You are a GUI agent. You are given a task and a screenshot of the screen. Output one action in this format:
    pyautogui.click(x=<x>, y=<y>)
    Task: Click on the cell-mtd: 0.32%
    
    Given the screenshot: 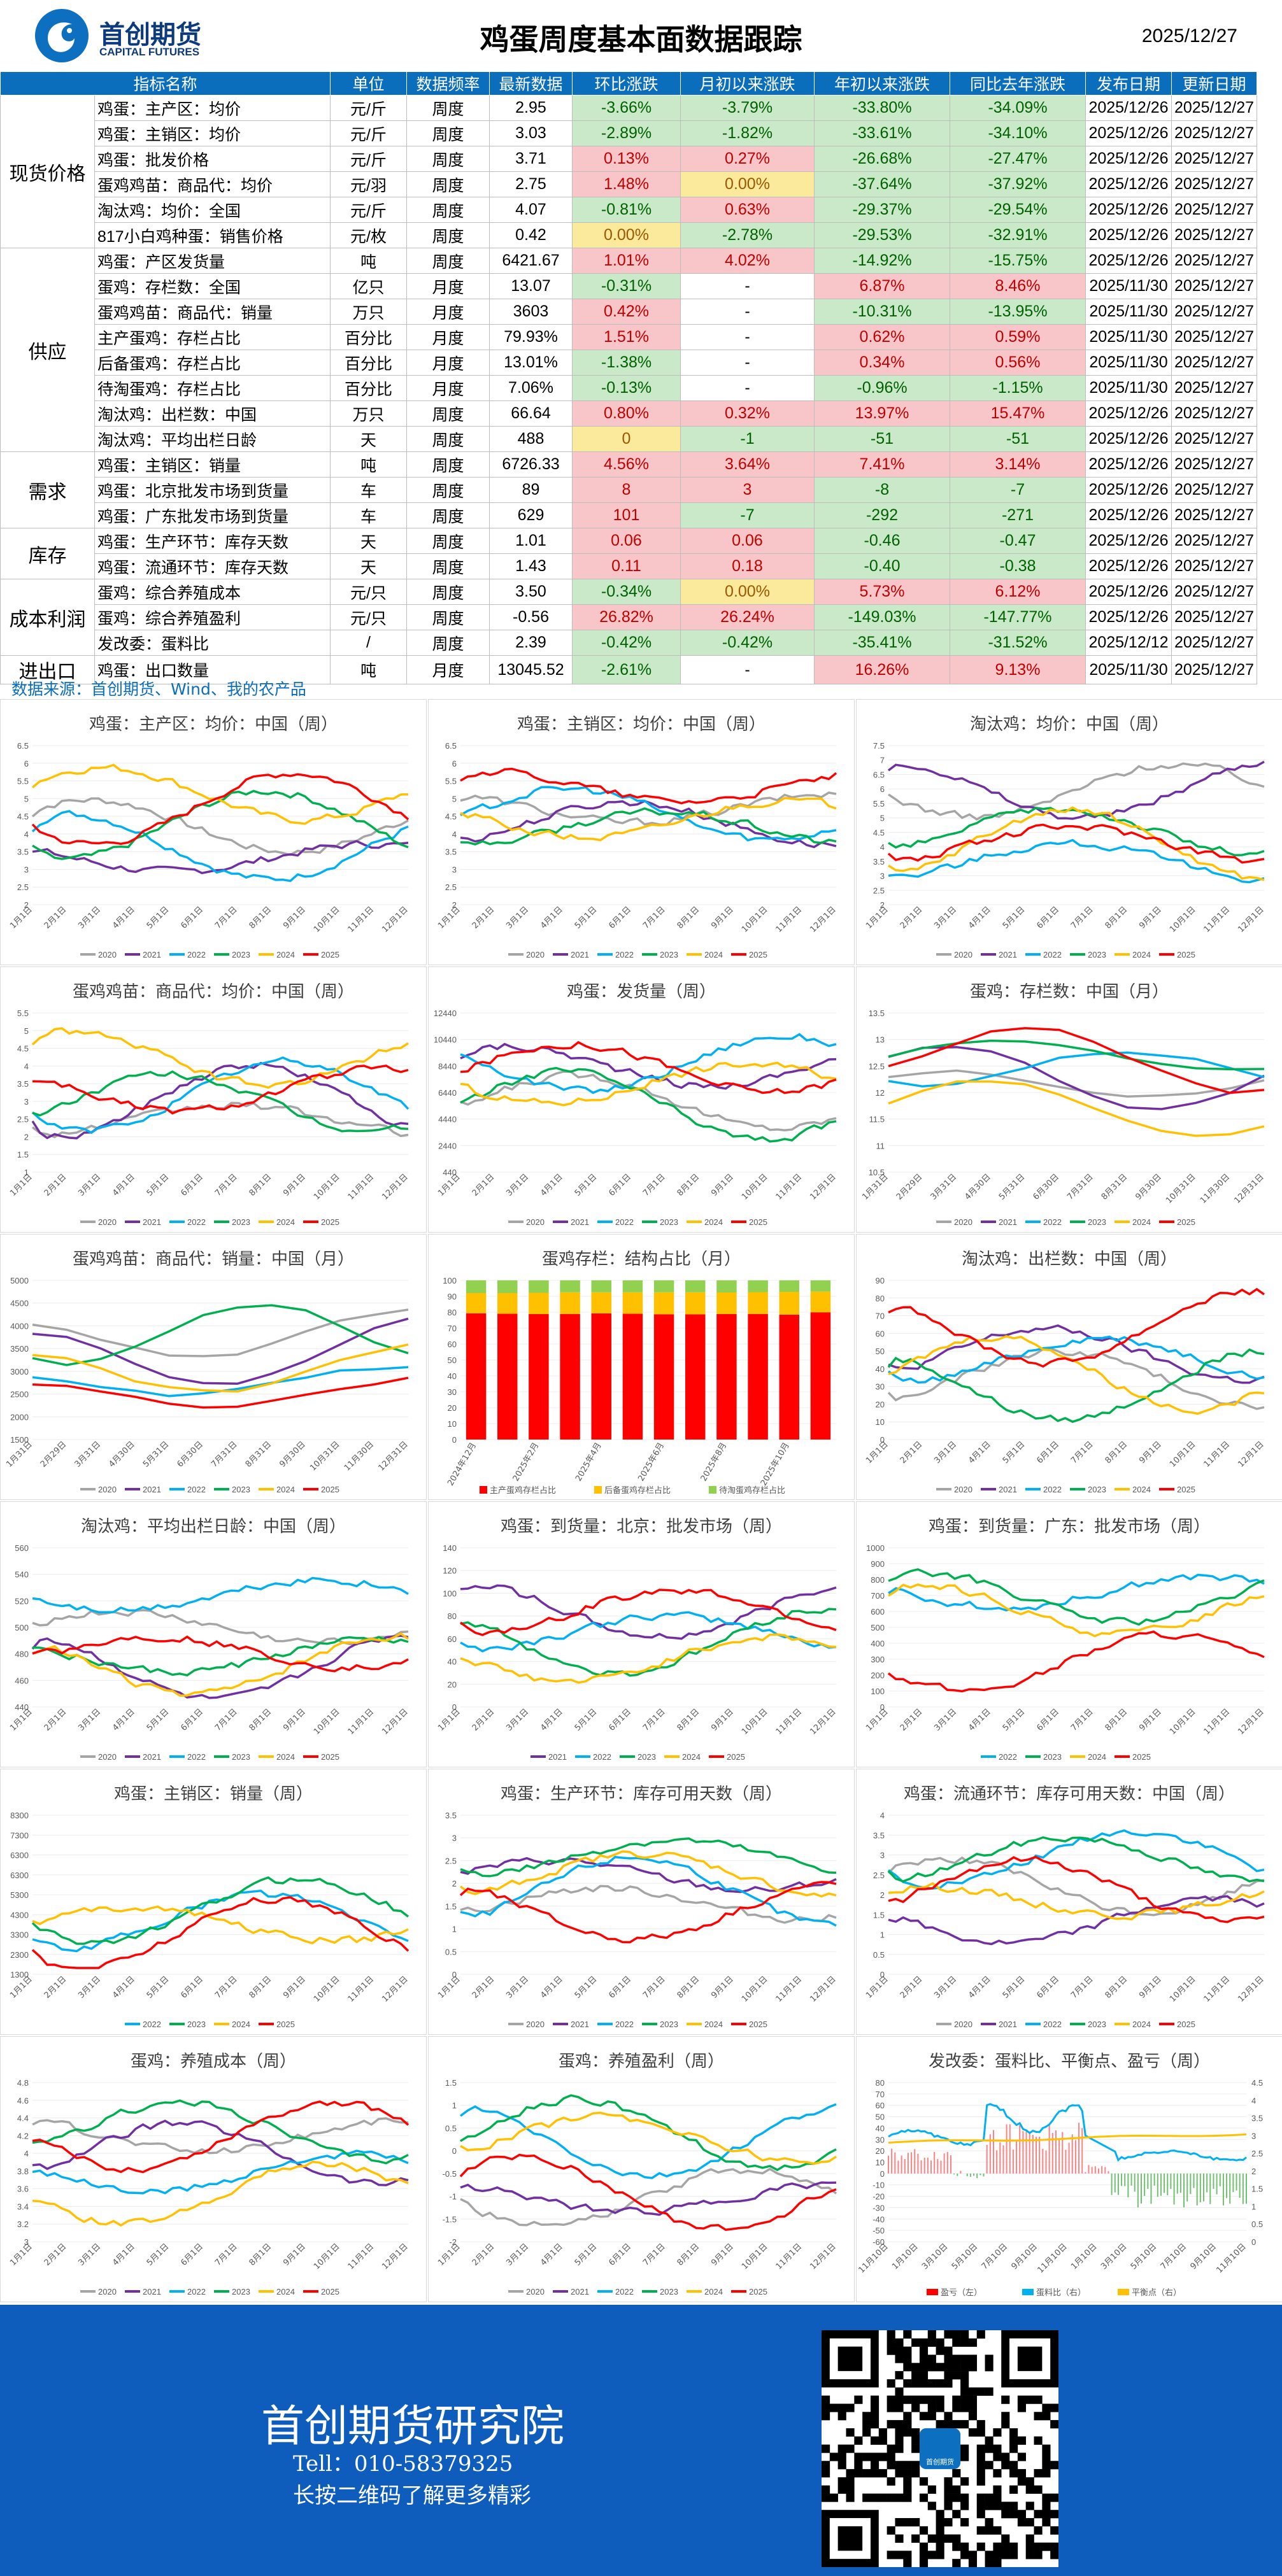 What is the action you would take?
    pyautogui.click(x=747, y=413)
    